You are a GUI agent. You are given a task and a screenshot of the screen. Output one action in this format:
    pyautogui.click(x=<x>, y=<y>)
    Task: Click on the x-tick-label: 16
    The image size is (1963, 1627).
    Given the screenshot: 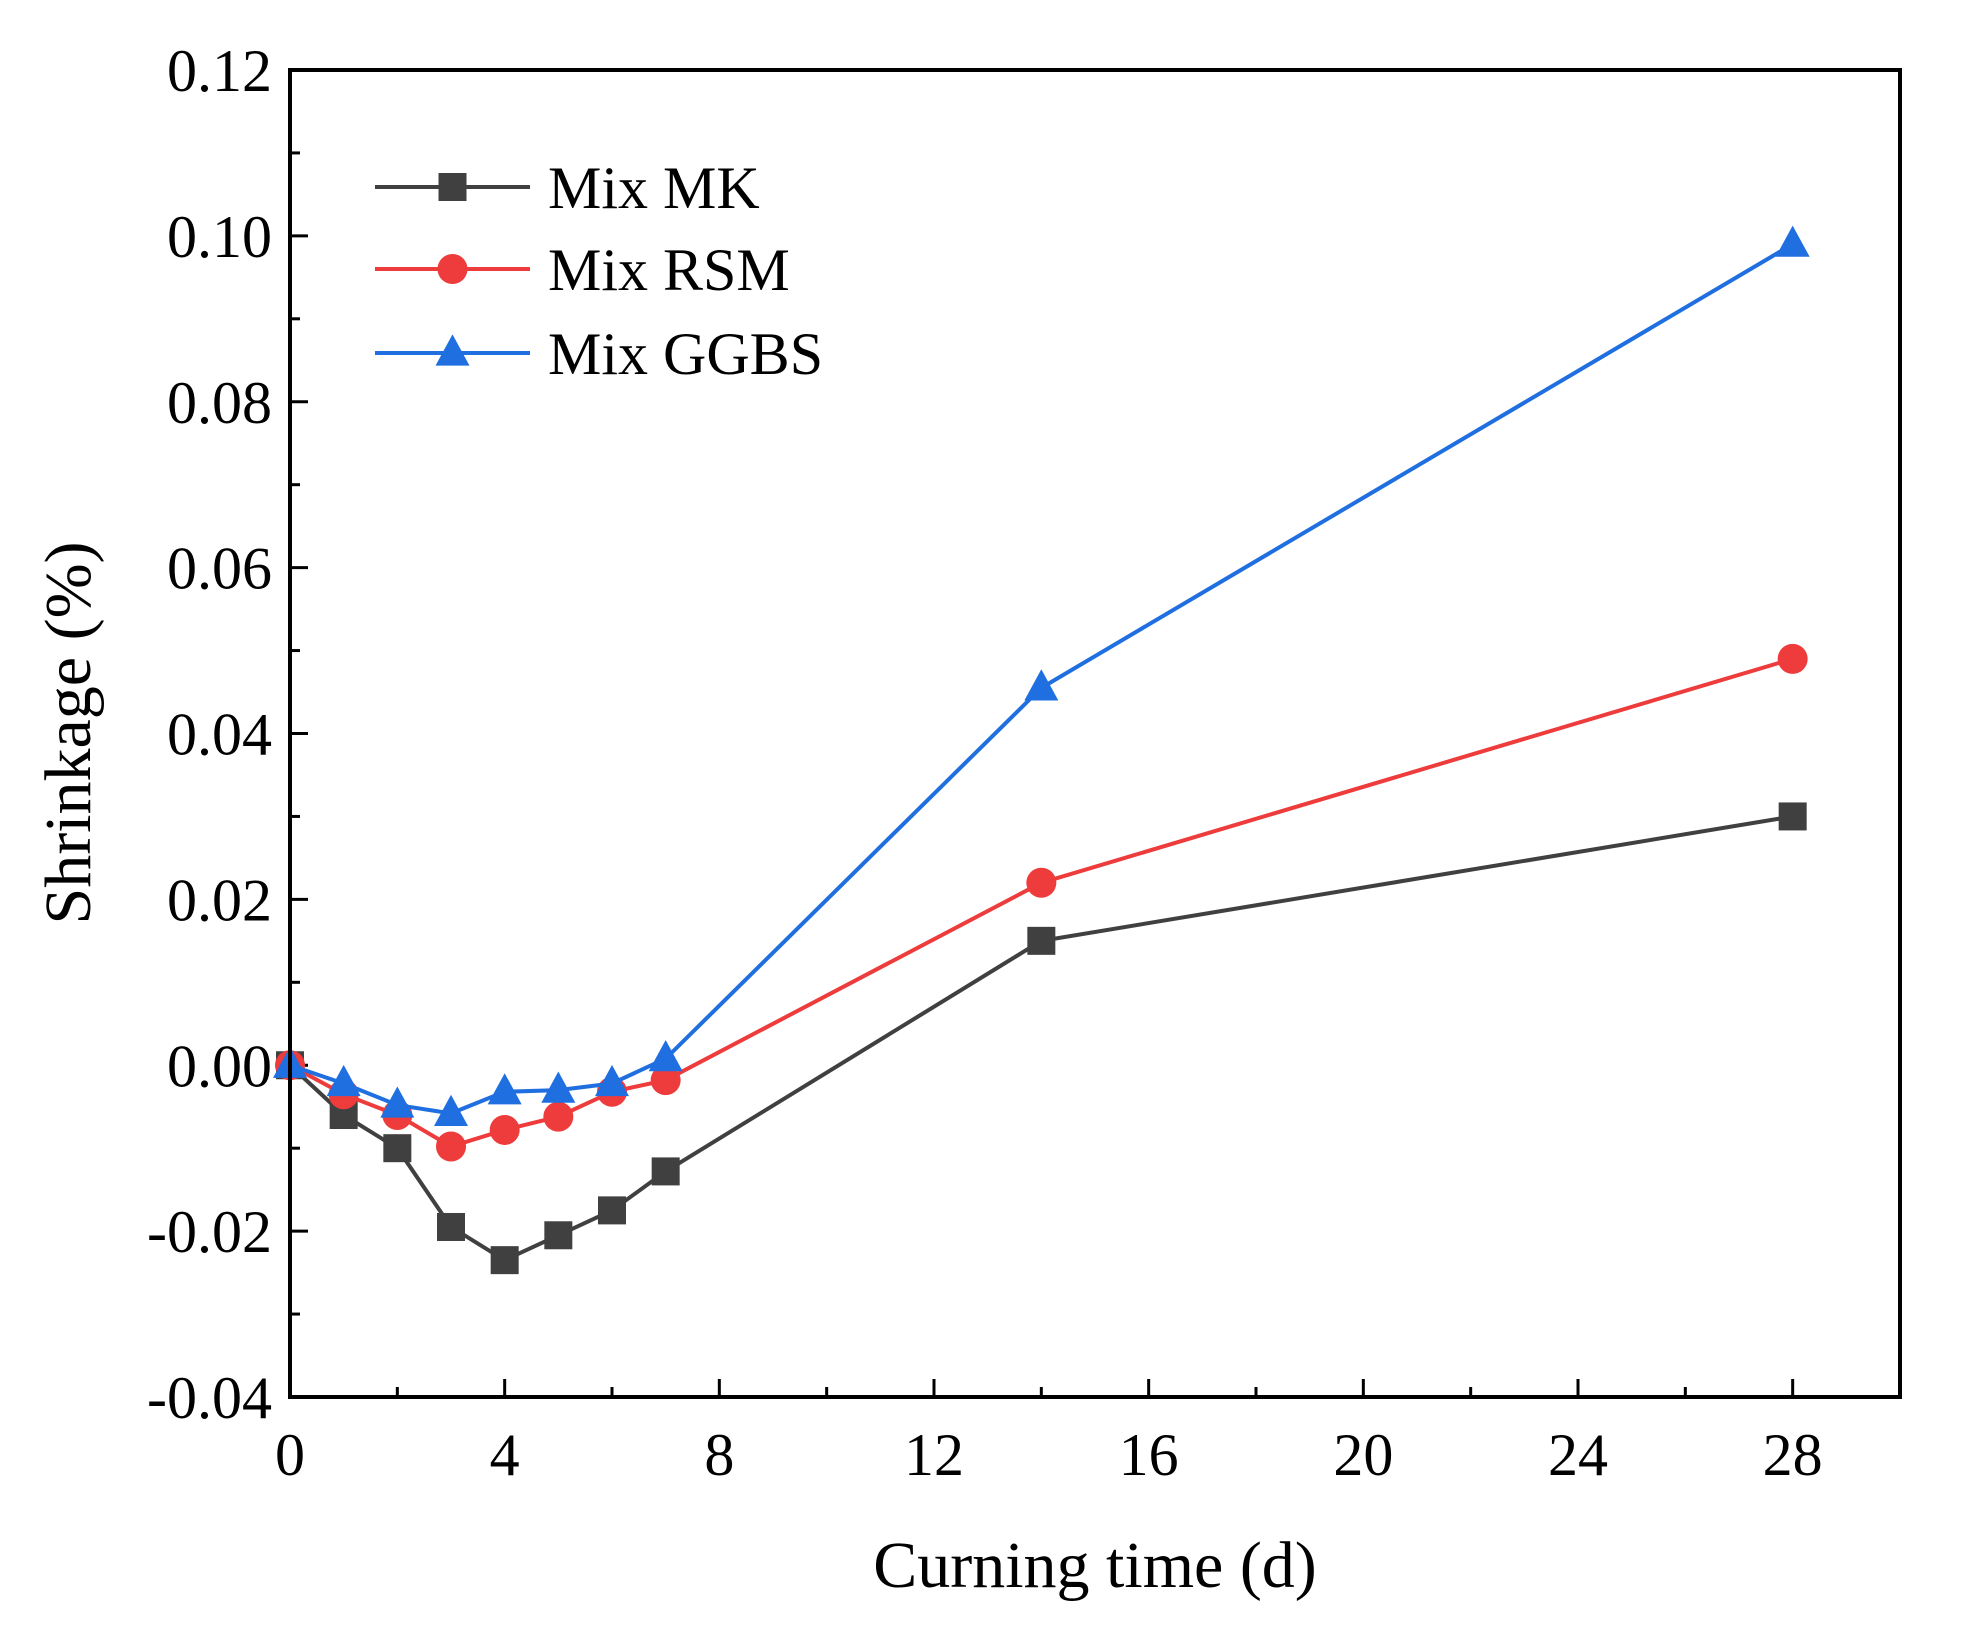 What is the action you would take?
    pyautogui.click(x=1149, y=1455)
    